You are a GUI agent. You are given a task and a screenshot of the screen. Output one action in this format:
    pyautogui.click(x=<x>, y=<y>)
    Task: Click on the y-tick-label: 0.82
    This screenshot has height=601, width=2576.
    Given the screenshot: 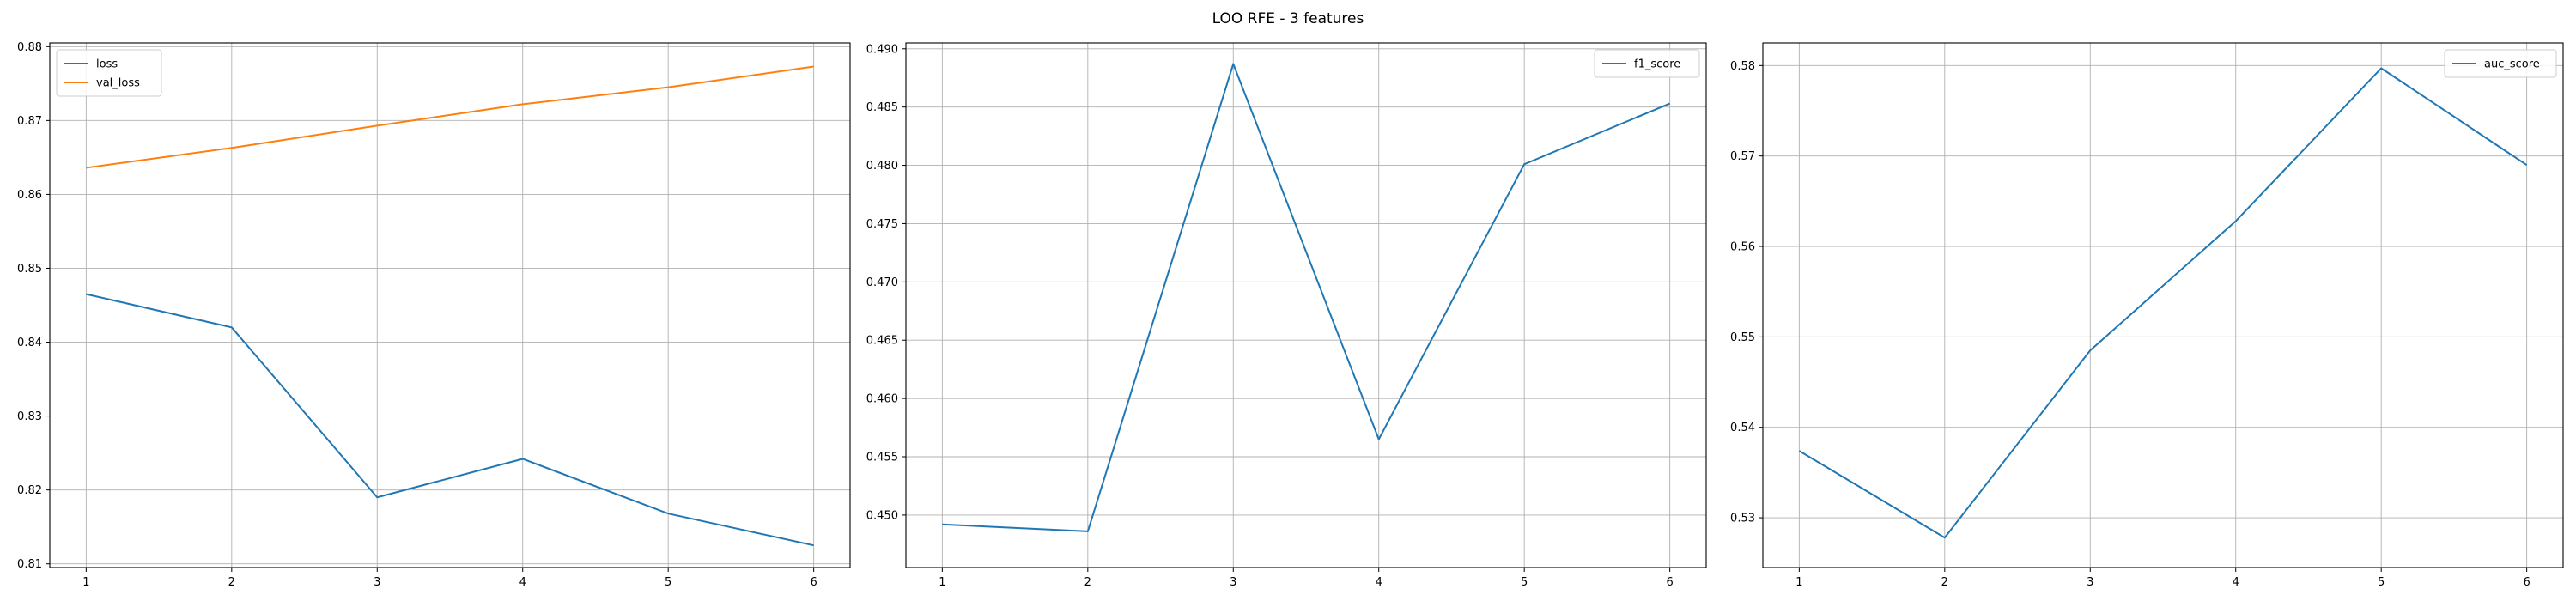 What is the action you would take?
    pyautogui.click(x=29, y=490)
    